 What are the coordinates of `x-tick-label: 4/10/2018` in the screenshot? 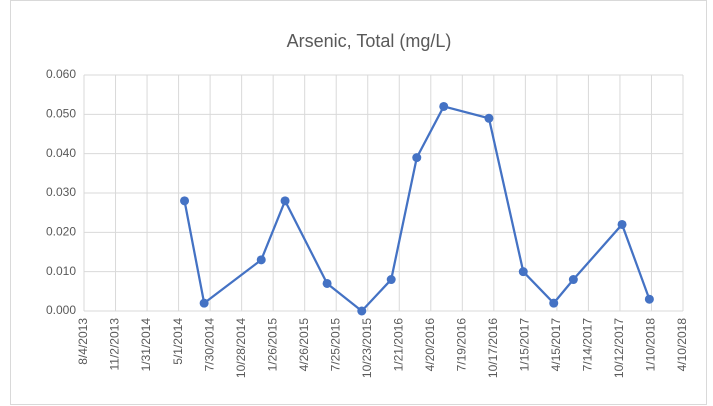 It's located at (682, 345).